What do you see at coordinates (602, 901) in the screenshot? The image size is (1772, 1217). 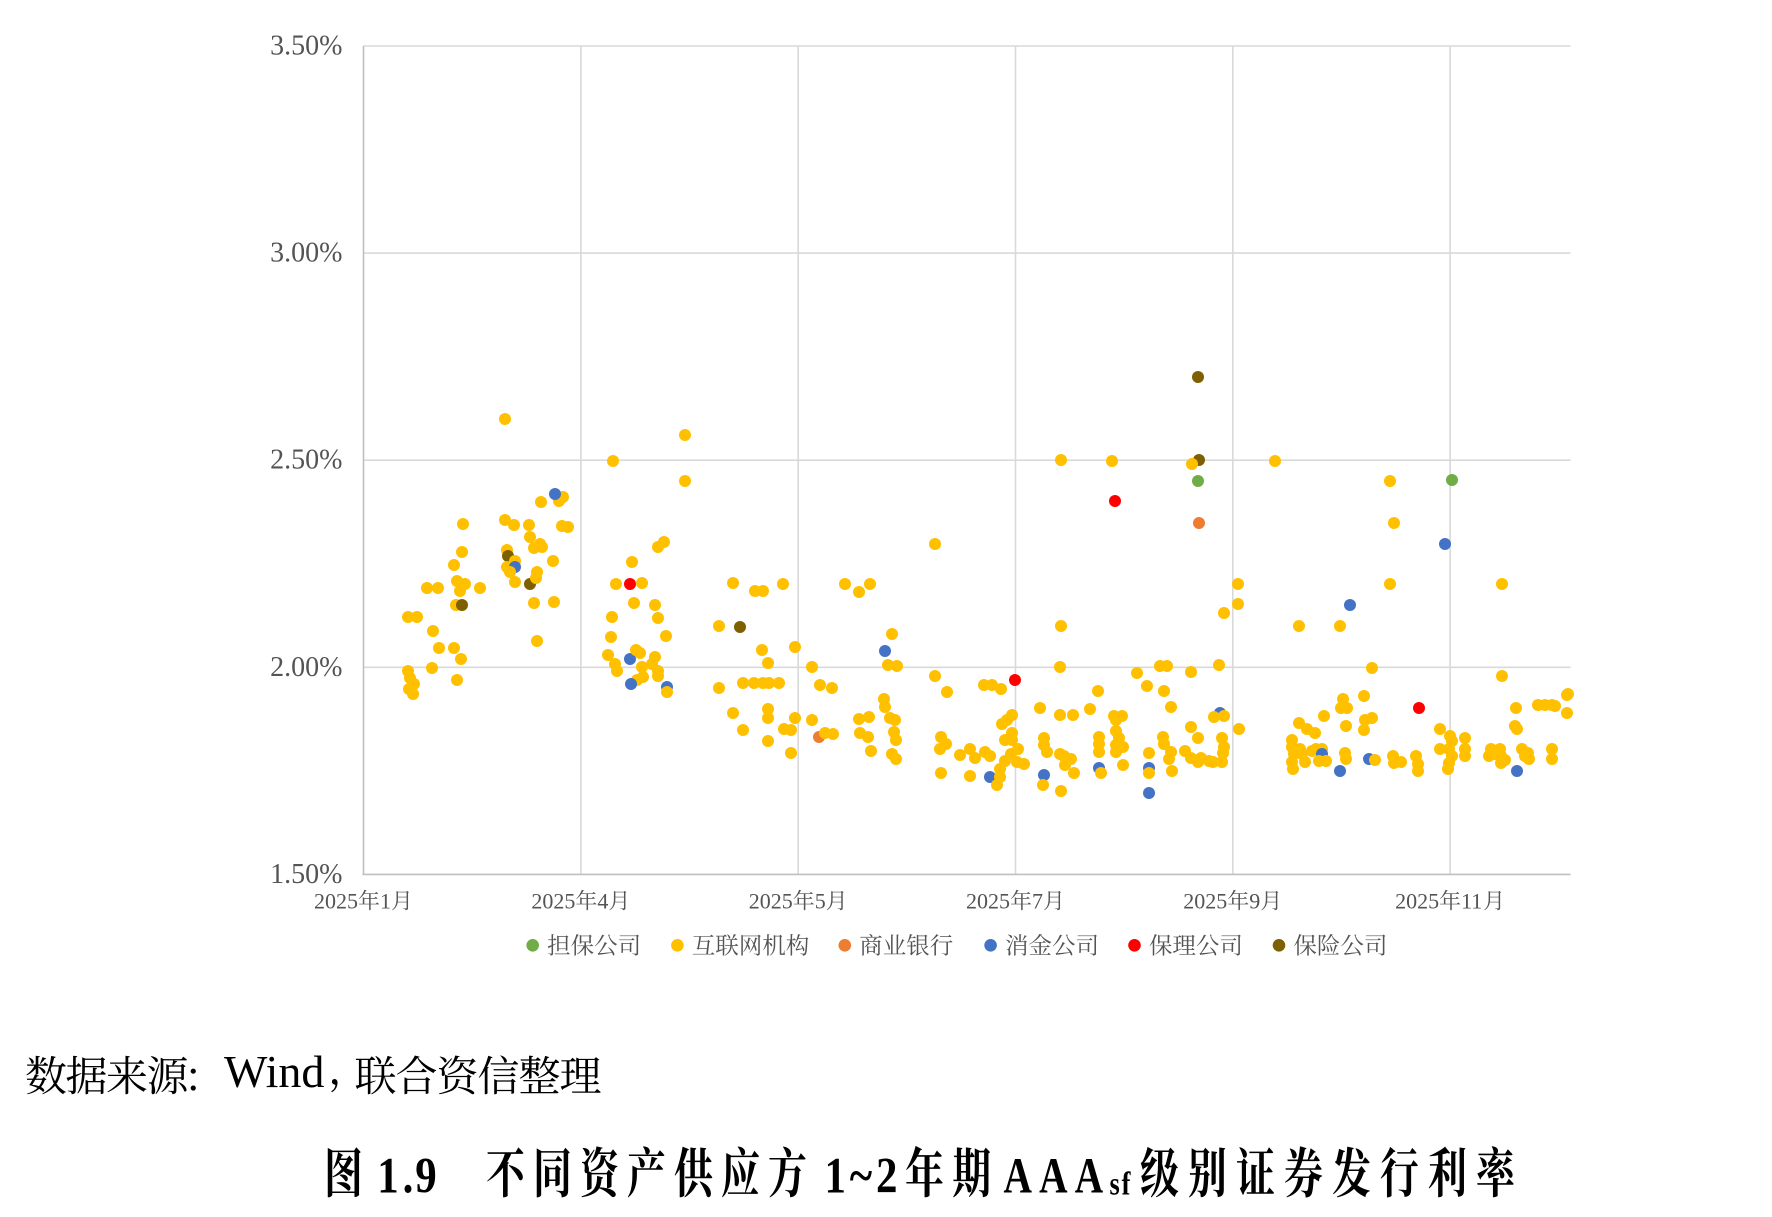 I see `svg-text: 4` at bounding box center [602, 901].